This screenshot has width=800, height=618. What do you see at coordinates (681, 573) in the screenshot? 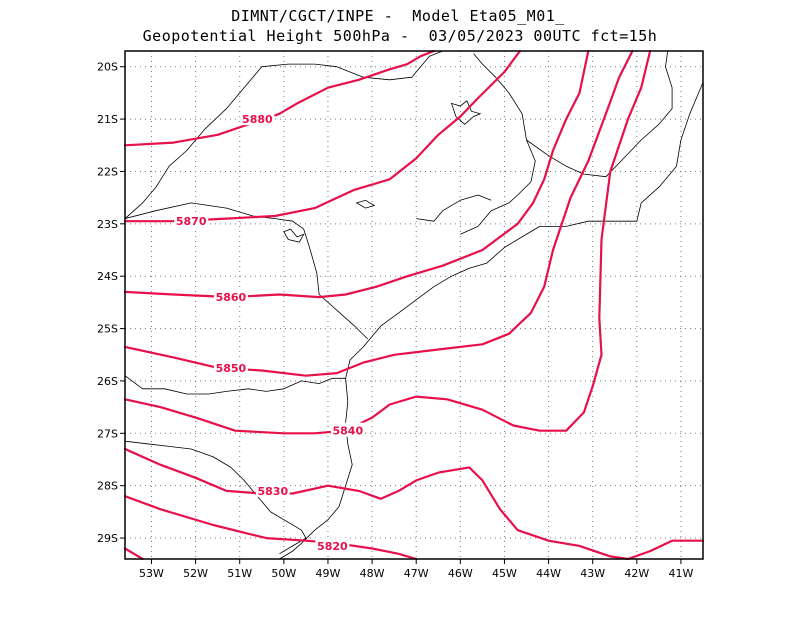
I see `tick-label-lon-12: 41W` at bounding box center [681, 573].